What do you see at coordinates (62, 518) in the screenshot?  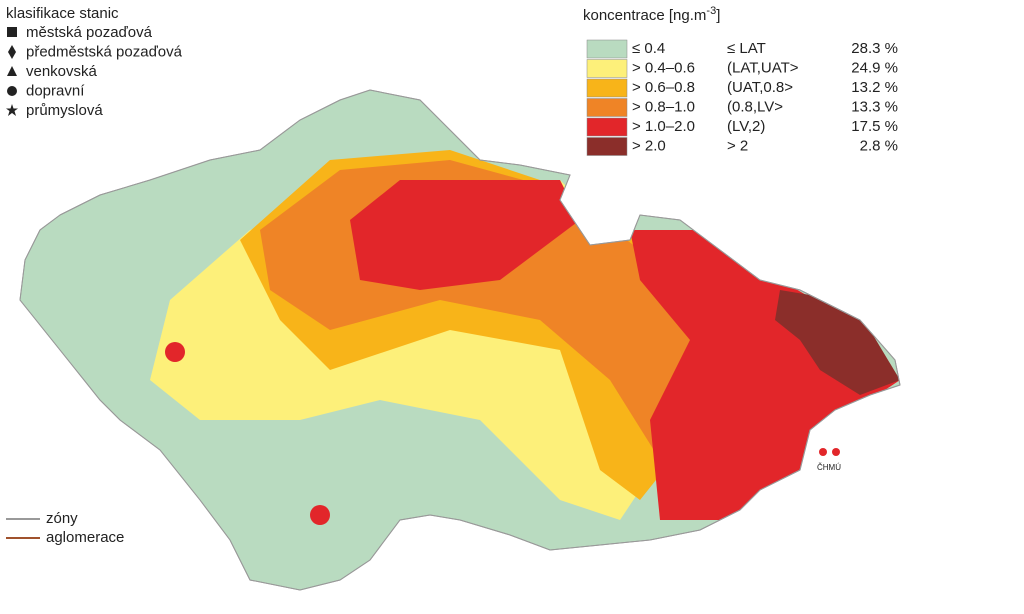 I see `legend-item: zóny` at bounding box center [62, 518].